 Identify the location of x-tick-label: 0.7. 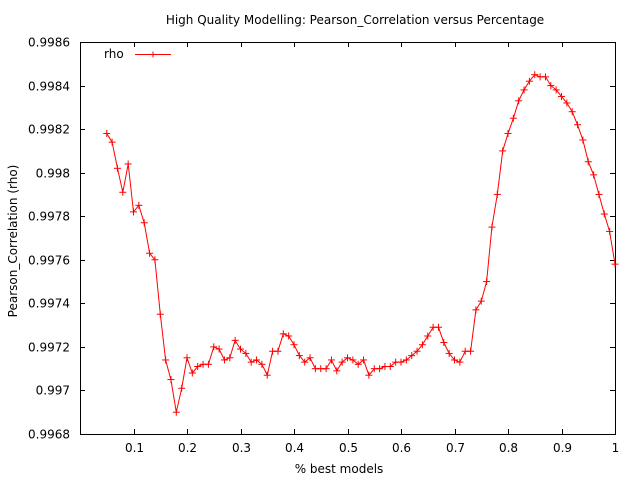
(455, 448).